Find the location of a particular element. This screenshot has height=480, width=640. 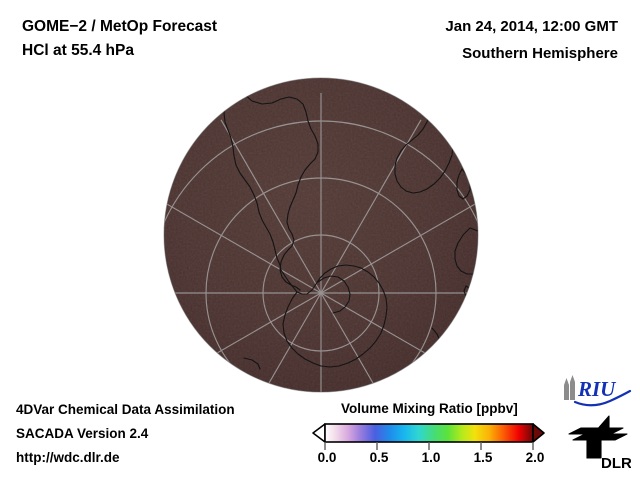

riu-tower-icon is located at coordinates (569, 387).